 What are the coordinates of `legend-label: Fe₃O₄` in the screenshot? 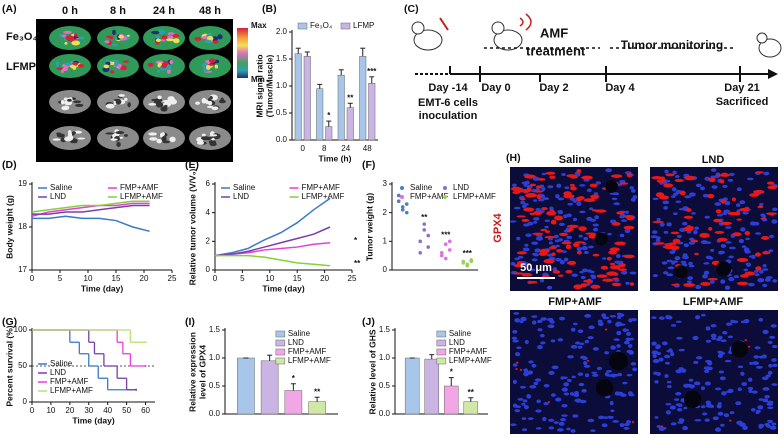 It's located at (321, 25).